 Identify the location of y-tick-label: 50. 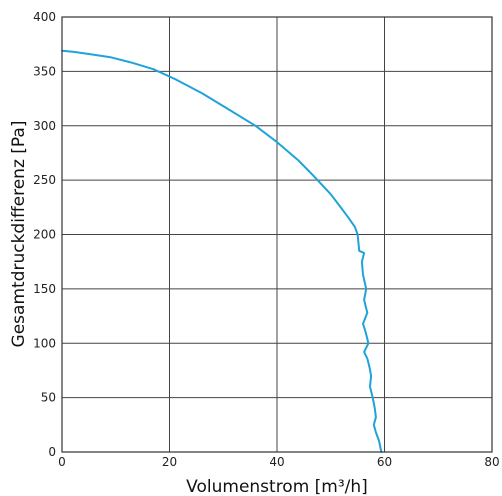
(48, 398).